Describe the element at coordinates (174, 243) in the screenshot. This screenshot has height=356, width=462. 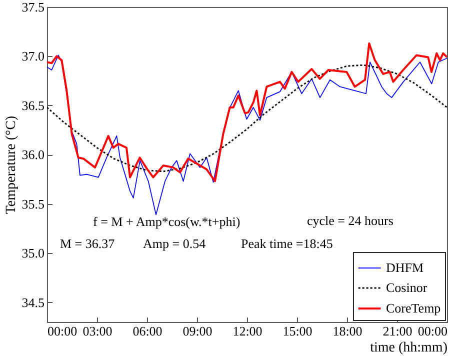
I see `annotation: Amp = 0.54` at that location.